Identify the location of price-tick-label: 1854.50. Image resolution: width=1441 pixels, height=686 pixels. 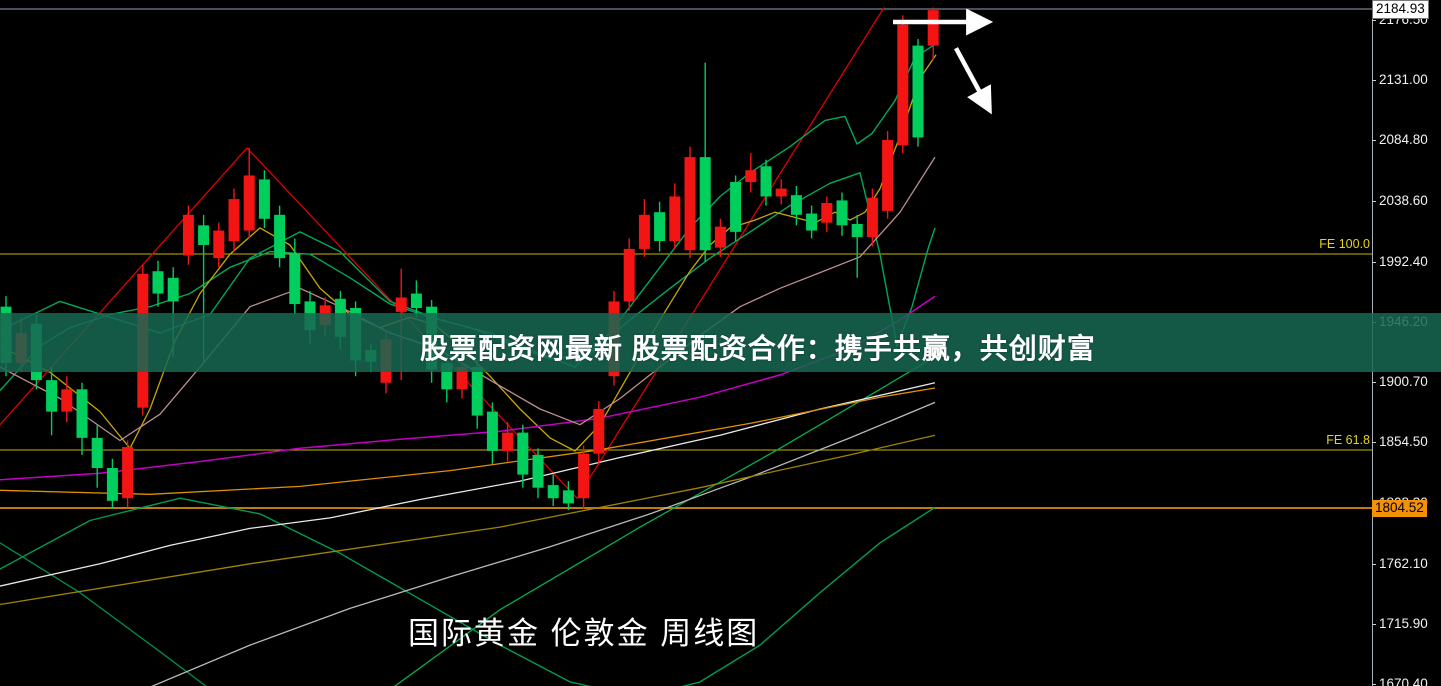
(1403, 442).